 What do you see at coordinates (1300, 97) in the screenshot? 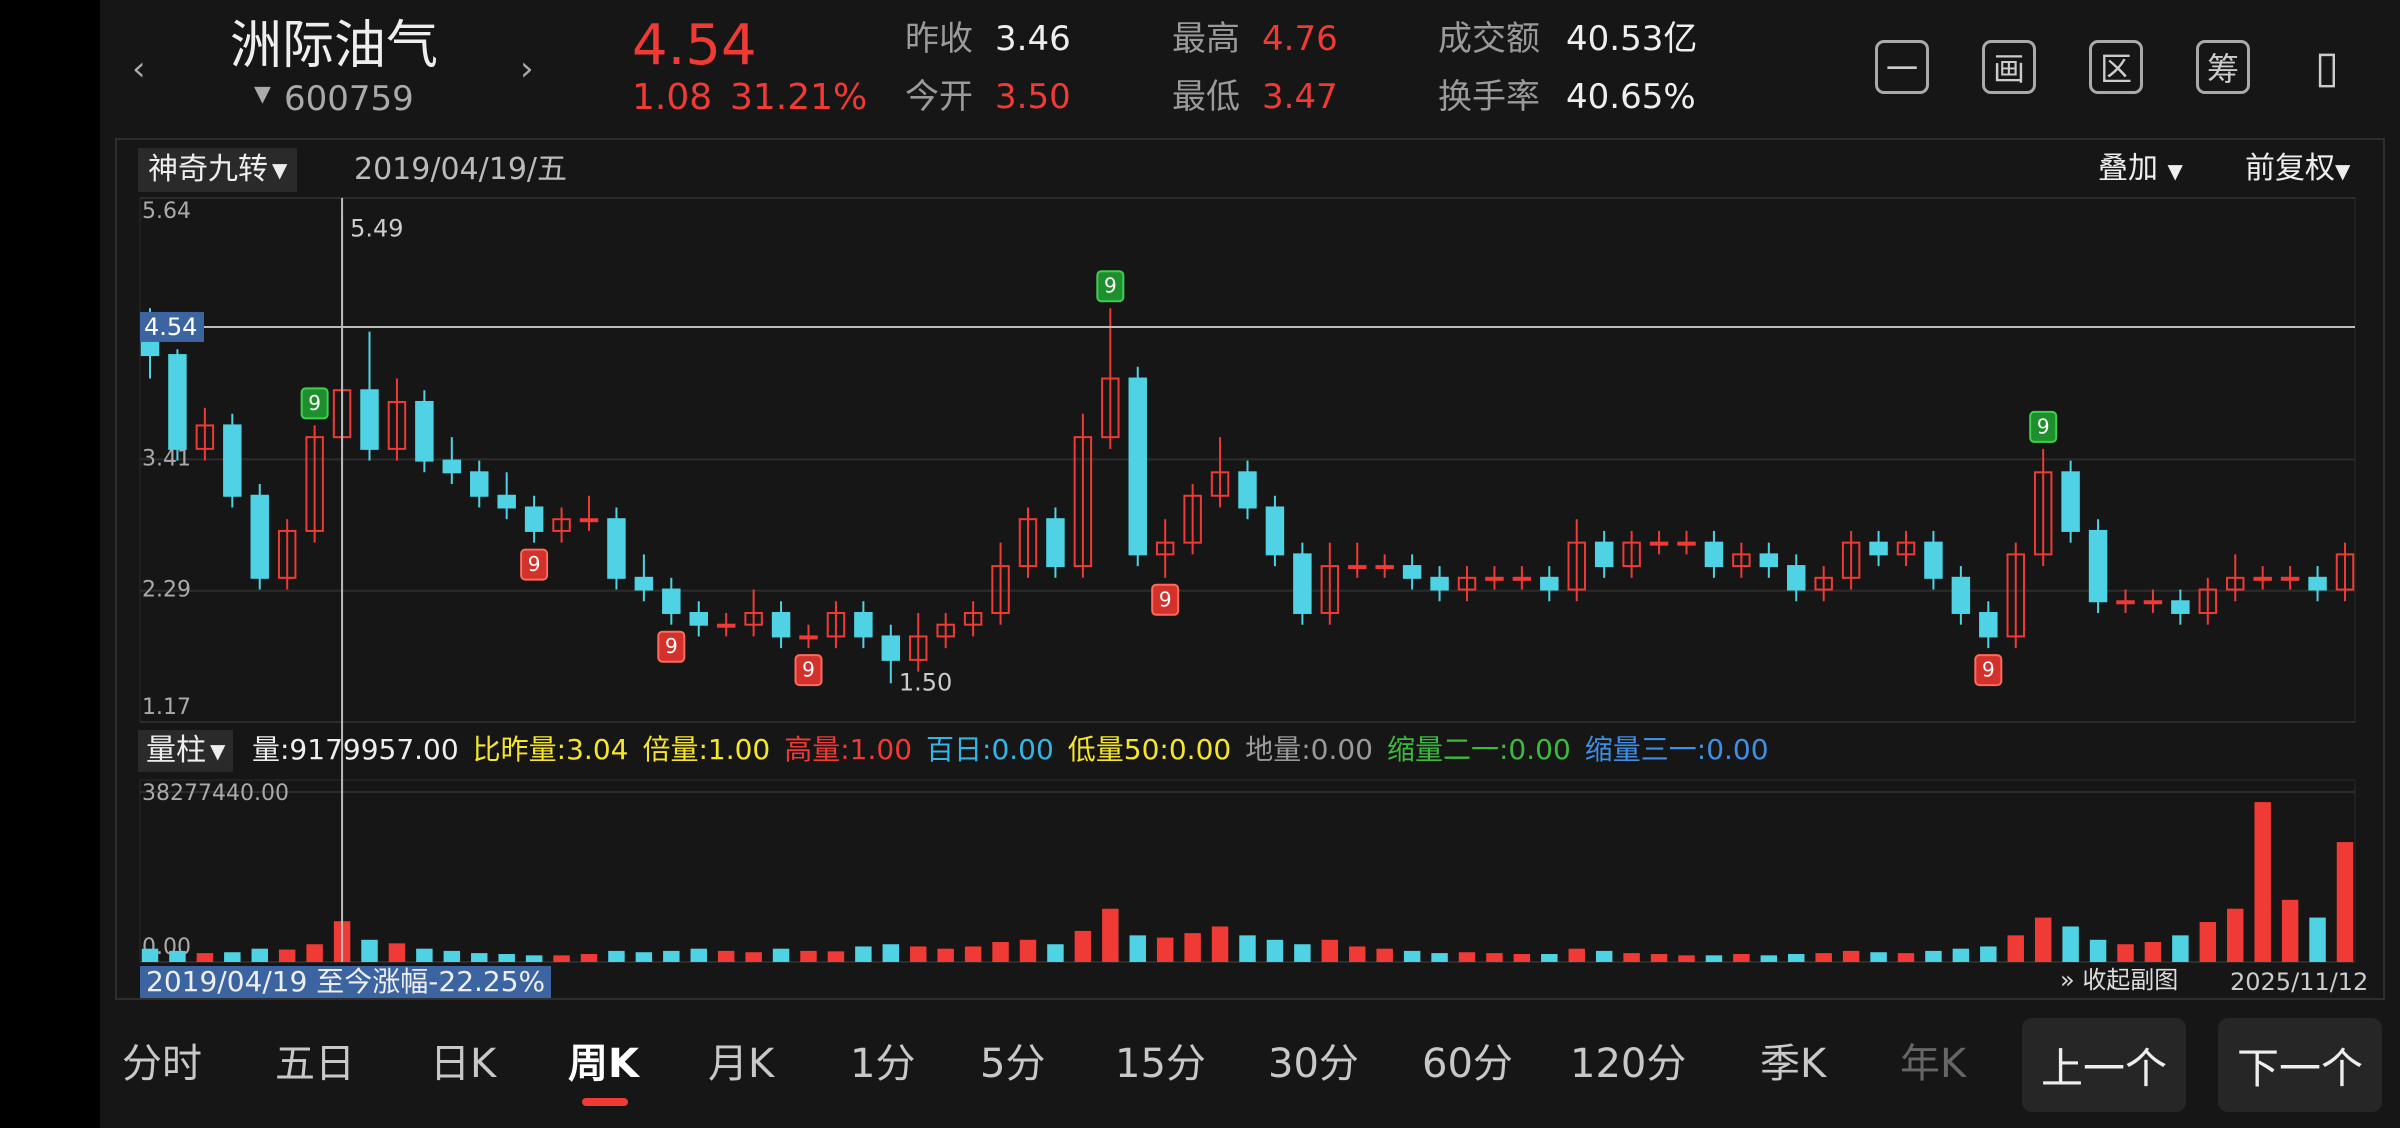
I see `stat-value: 3.47` at bounding box center [1300, 97].